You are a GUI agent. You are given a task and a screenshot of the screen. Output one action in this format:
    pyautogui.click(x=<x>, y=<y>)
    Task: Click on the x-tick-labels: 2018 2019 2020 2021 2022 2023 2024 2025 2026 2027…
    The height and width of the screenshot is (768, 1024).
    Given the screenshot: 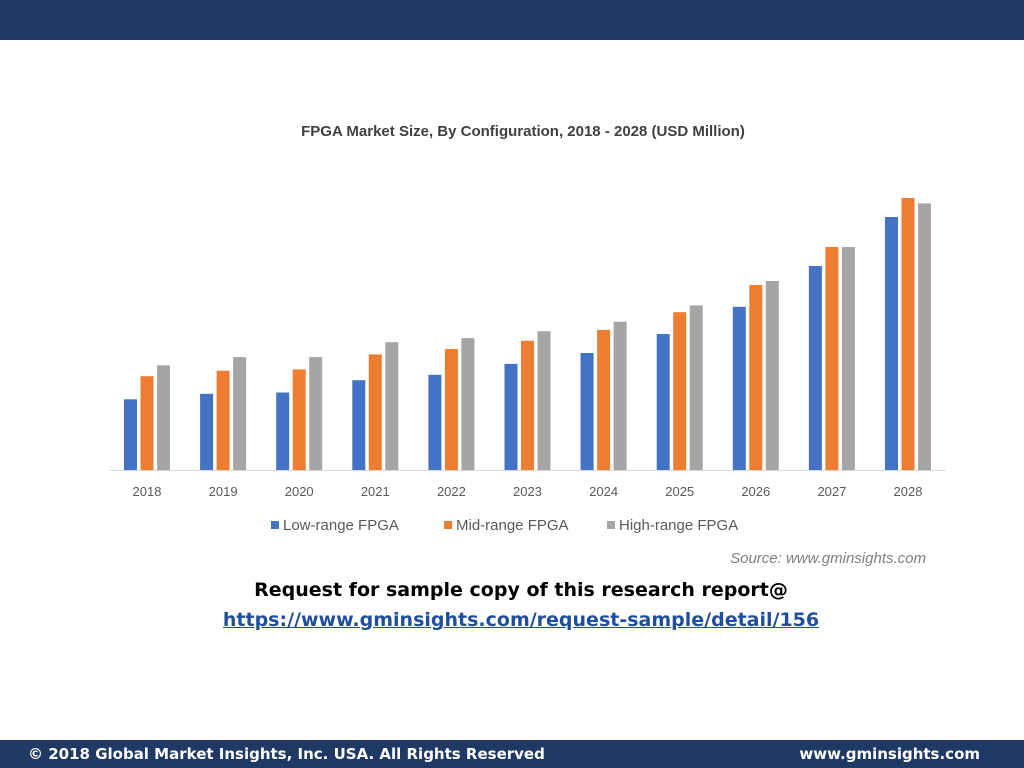 What is the action you would take?
    pyautogui.click(x=528, y=491)
    